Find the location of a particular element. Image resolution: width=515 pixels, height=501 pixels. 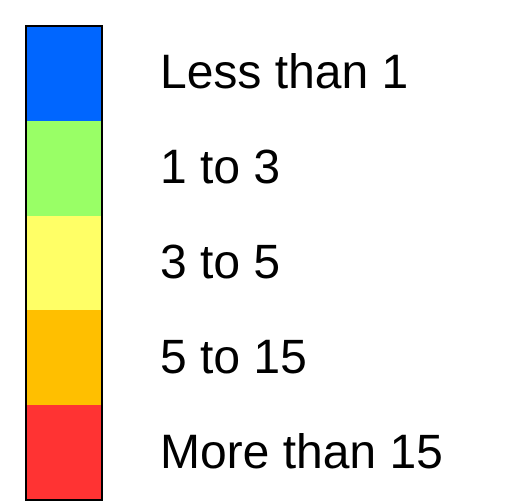

legend-label-3-to-5: 3 to 5 is located at coordinates (301, 262).